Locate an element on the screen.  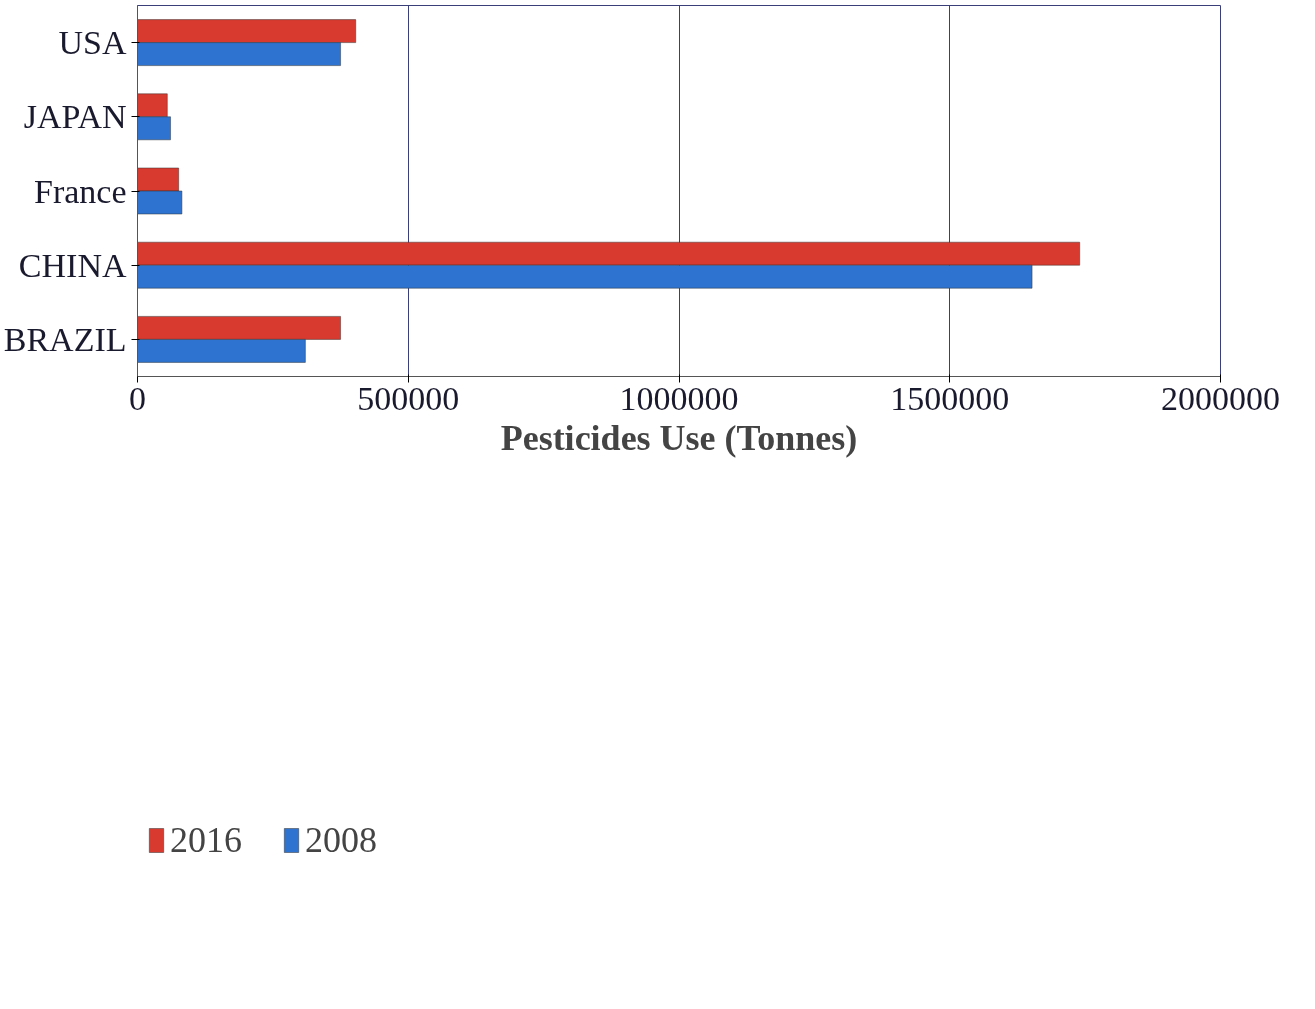
legend-label: 2016 is located at coordinates (206, 839).